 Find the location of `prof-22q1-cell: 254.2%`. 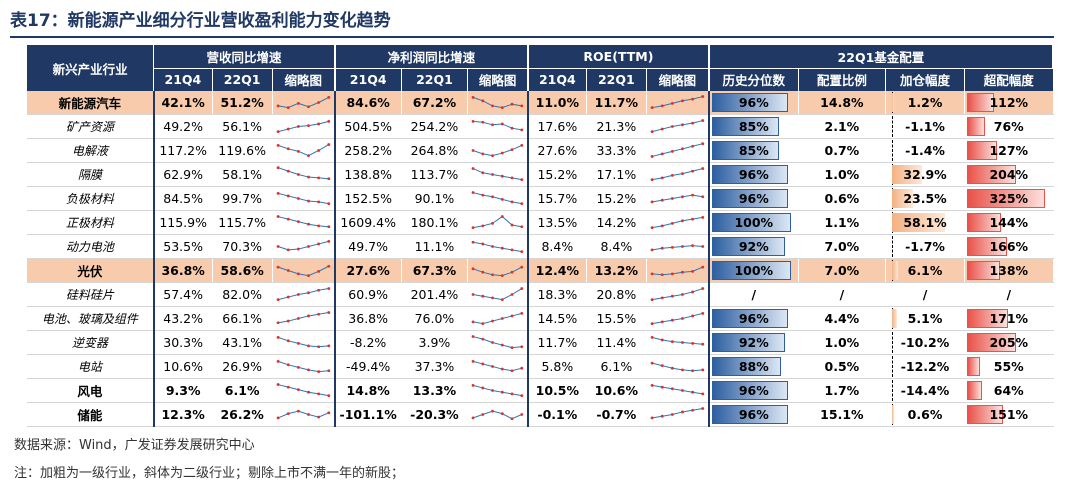

prof-22q1-cell: 254.2% is located at coordinates (435, 126).